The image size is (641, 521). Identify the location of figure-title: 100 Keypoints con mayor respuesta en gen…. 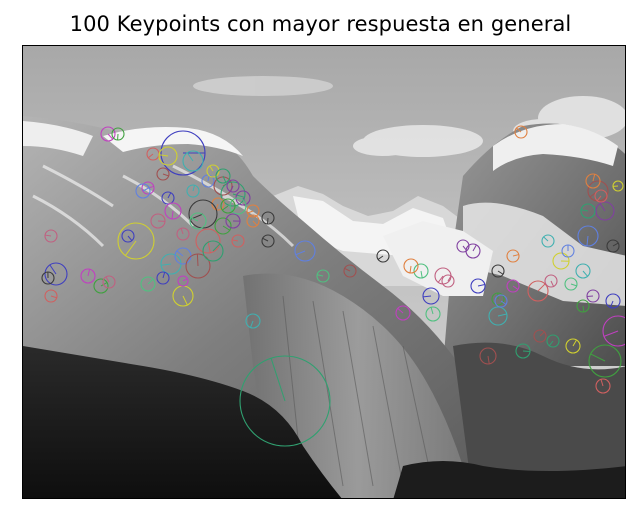
(320, 24).